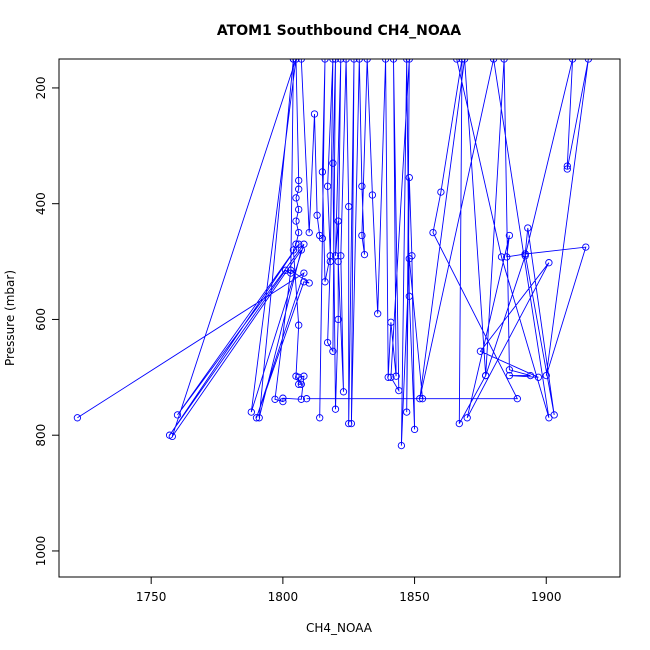  Describe the element at coordinates (41, 87) in the screenshot. I see `y-tick-label: 200` at that location.